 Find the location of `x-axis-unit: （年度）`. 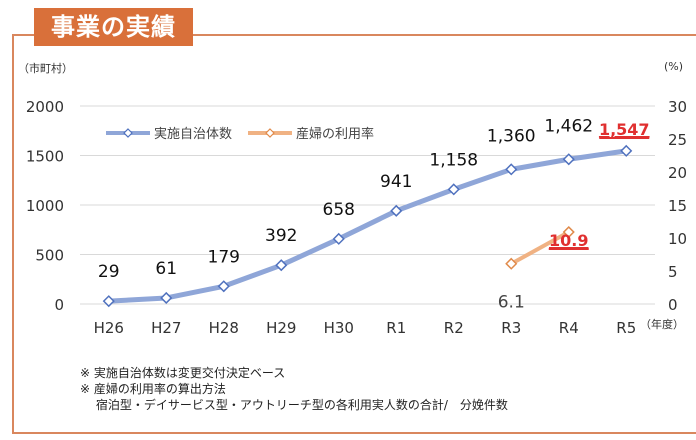

x-axis-unit: （年度） is located at coordinates (662, 324).